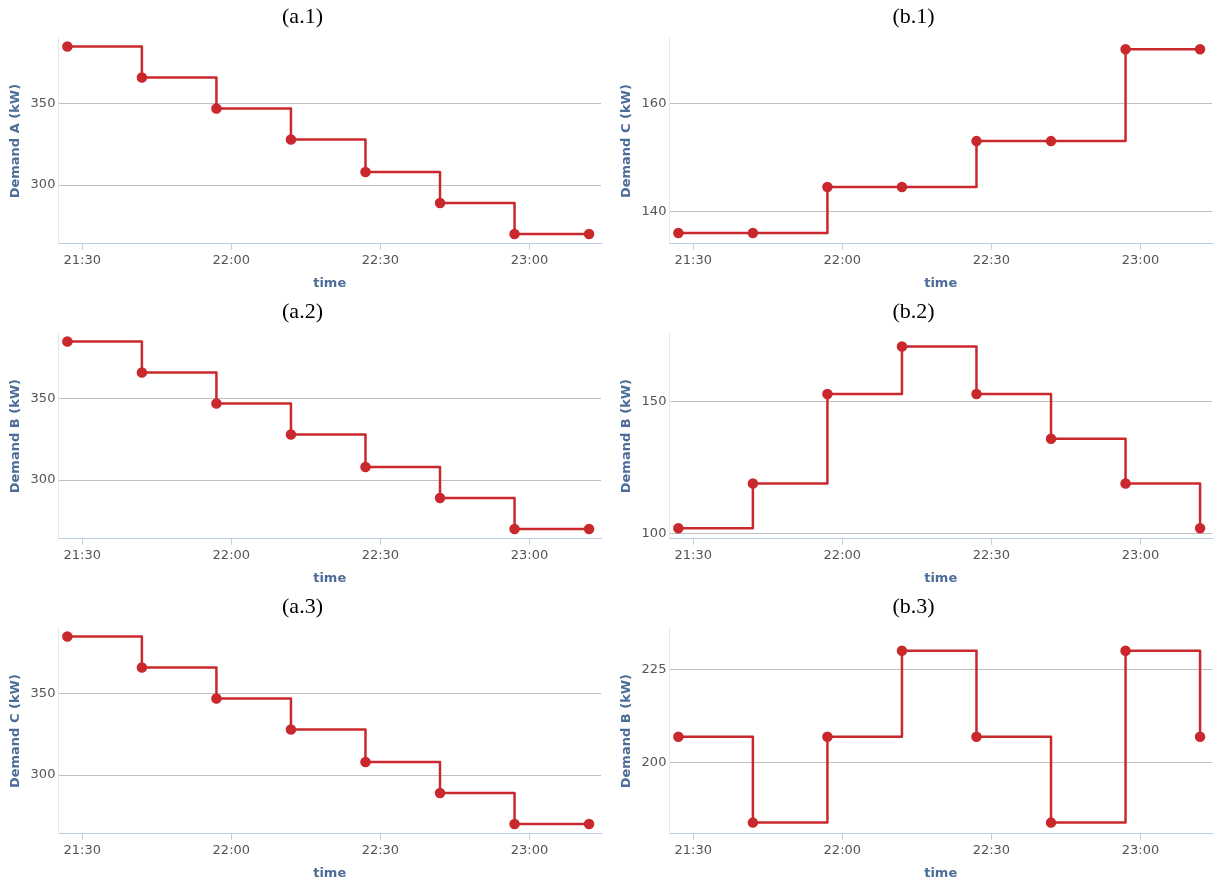 The height and width of the screenshot is (885, 1223). What do you see at coordinates (654, 210) in the screenshot?
I see `y-tick-label: 140` at bounding box center [654, 210].